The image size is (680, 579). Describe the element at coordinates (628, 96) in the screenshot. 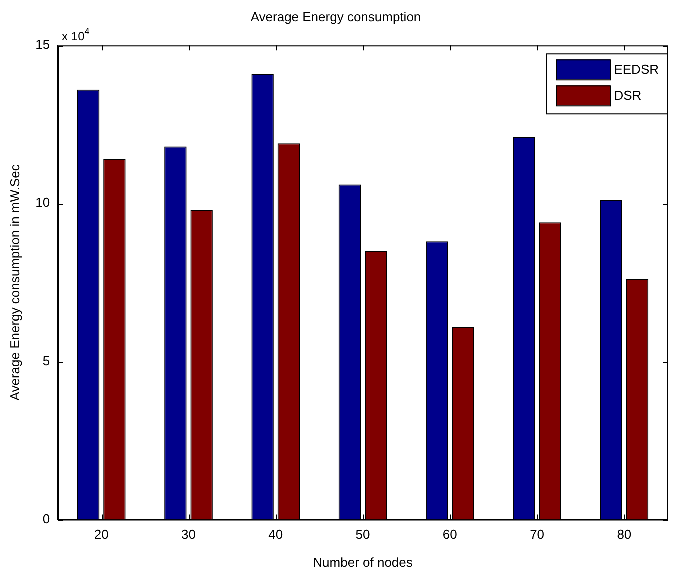

I see `legend-label: DSR` at that location.